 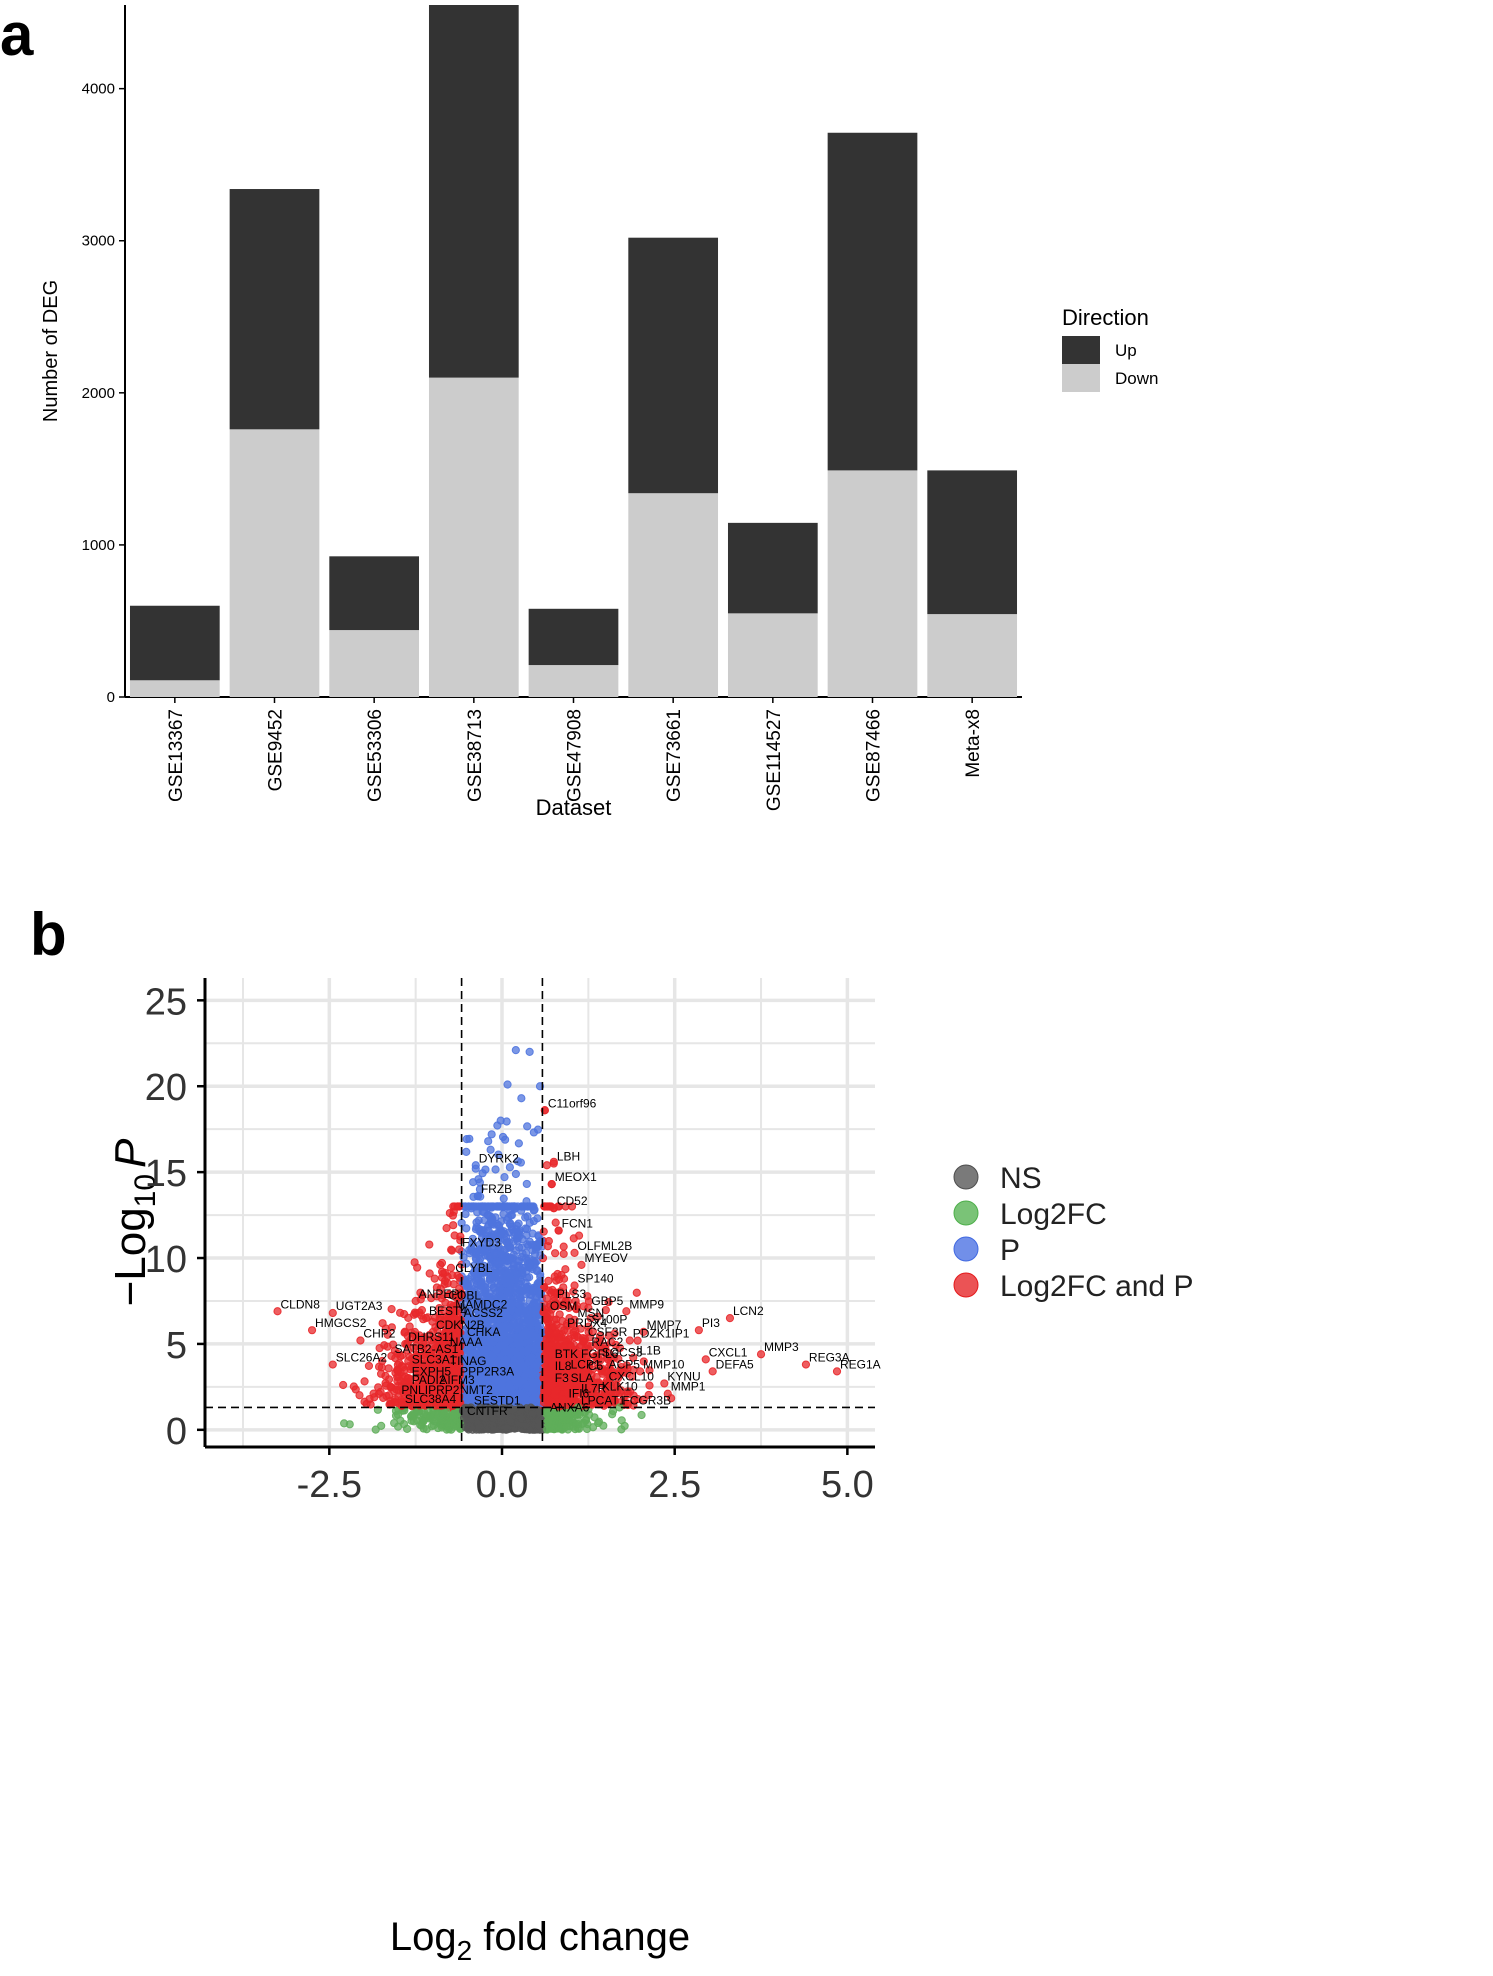 I want to click on chart-b-legend-label-1: Log2FC, so click(x=1053, y=1214).